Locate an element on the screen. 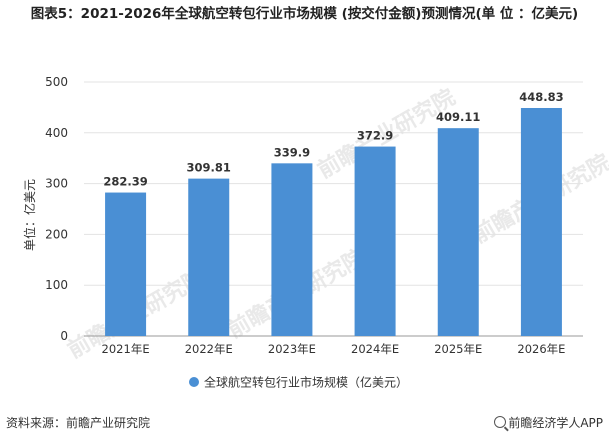  legend-label: 全球航空转包行业市场规模（亿美元） is located at coordinates (306, 382).